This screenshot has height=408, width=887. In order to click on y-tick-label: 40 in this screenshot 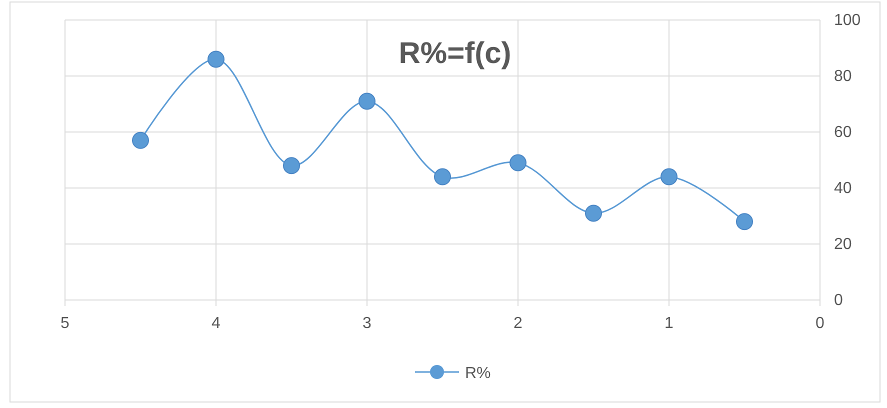, I will do `click(843, 189)`.